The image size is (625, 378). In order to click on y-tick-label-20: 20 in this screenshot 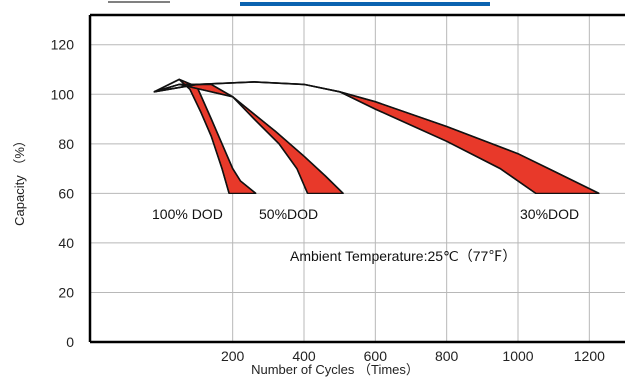, I will do `click(66, 292)`.